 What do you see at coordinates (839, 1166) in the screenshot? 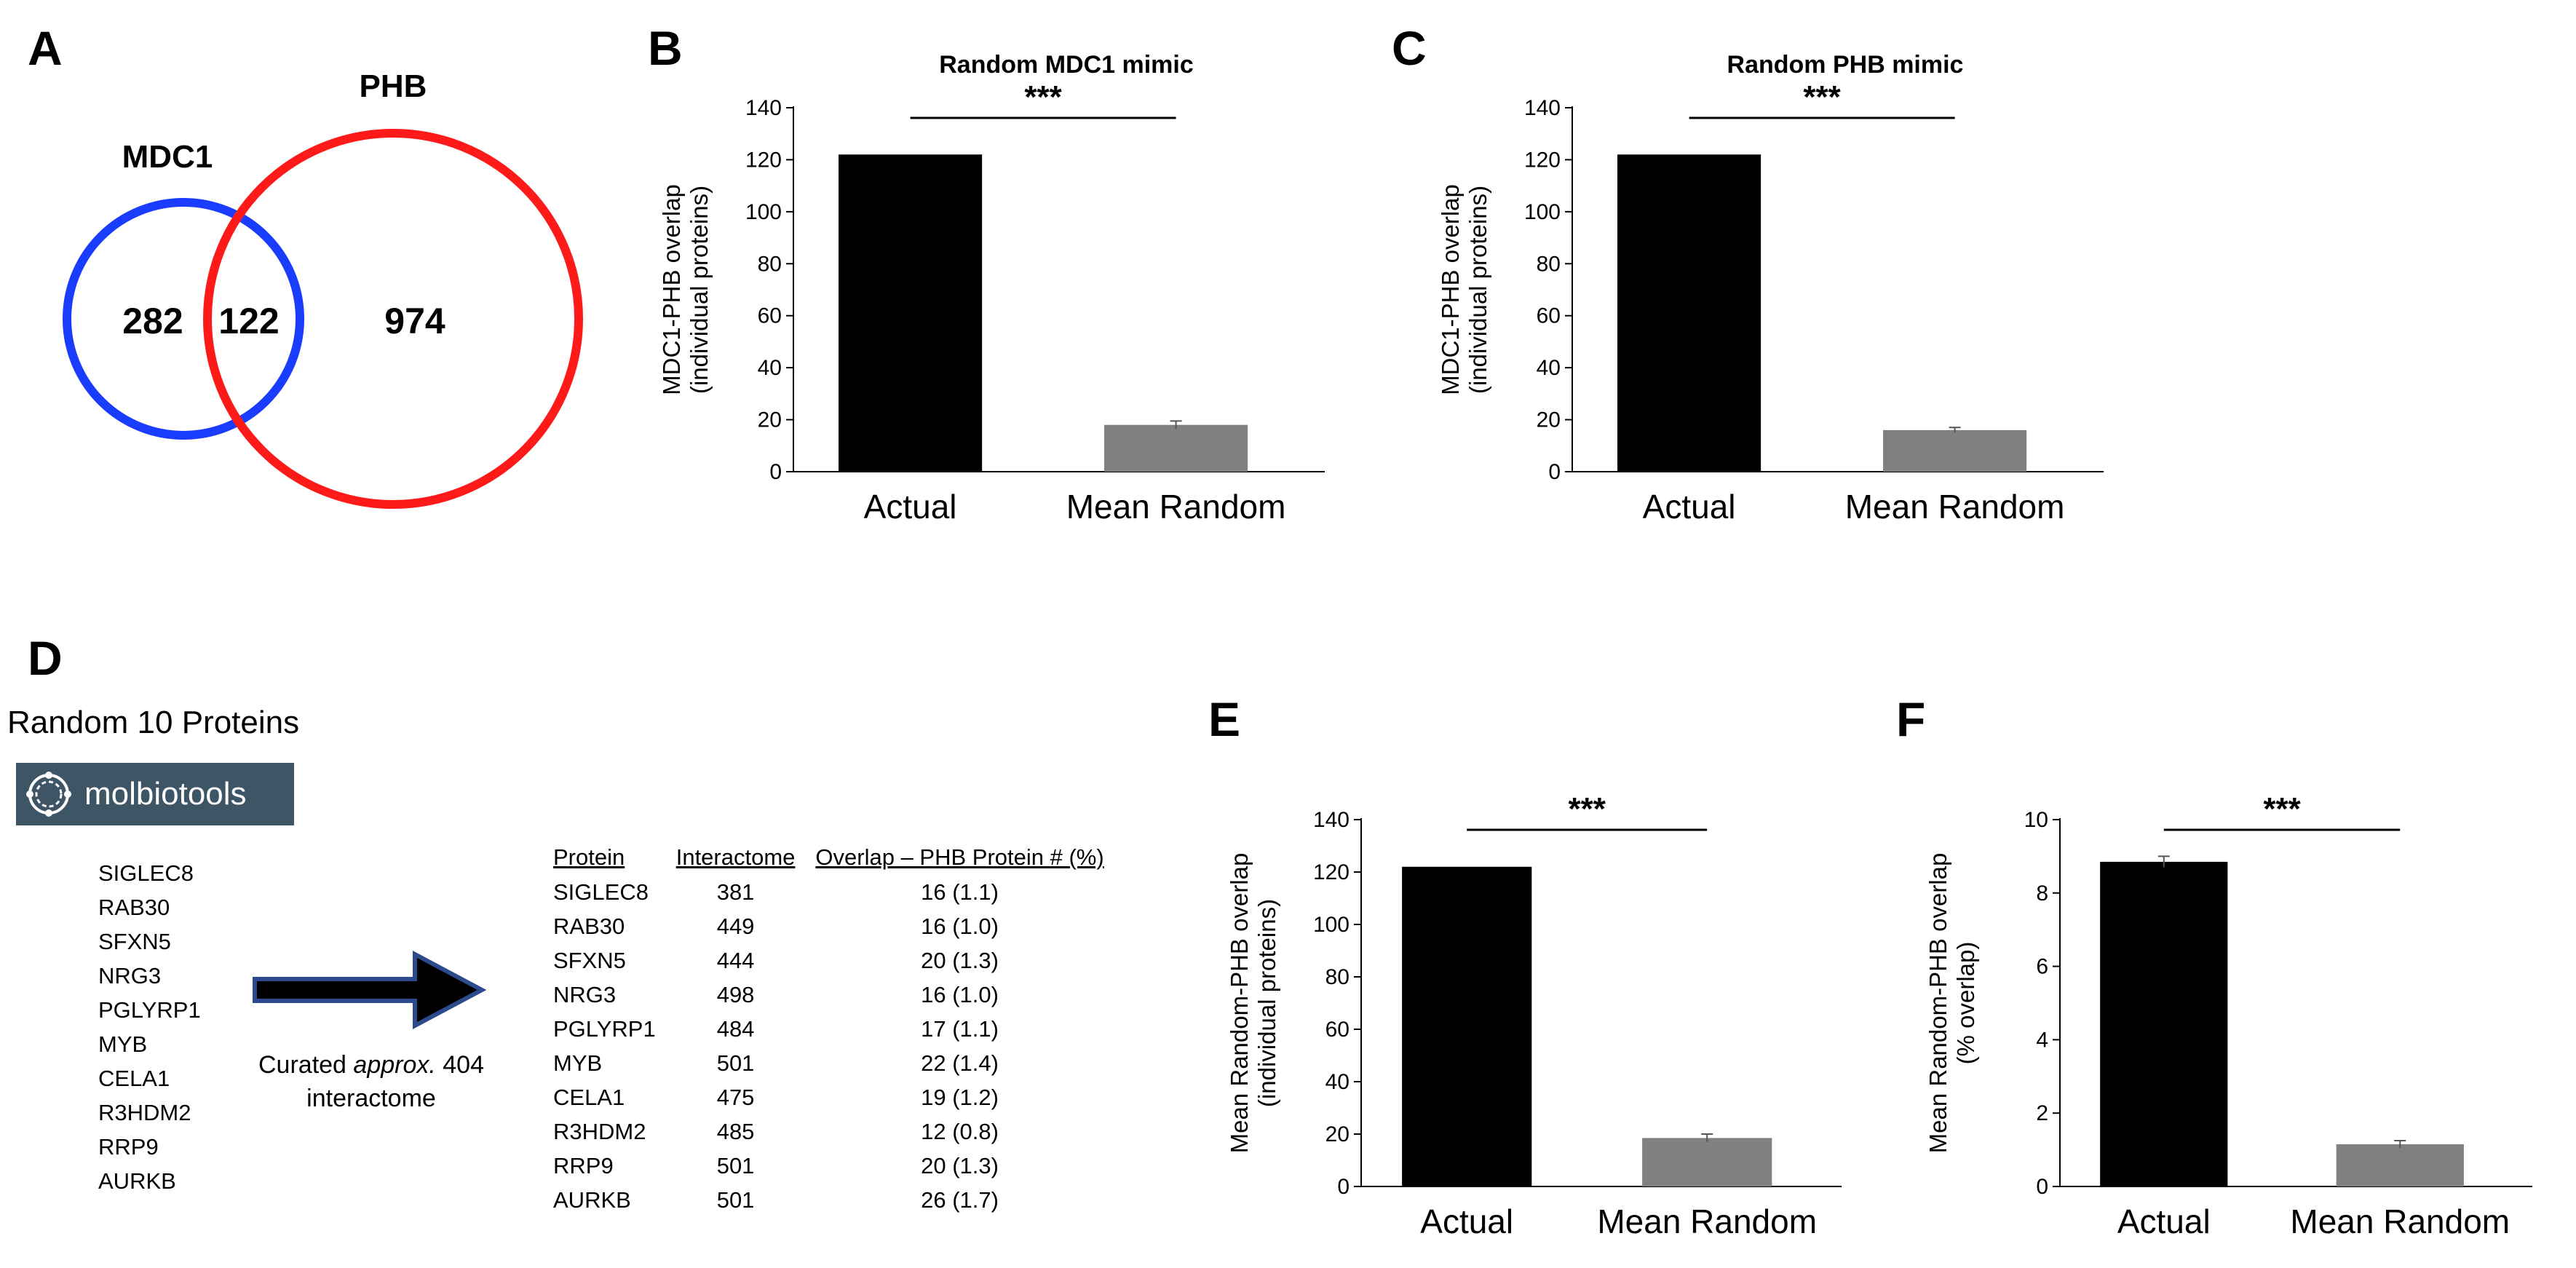
I see `table-row: RRP9 501 20 (1.3)` at bounding box center [839, 1166].